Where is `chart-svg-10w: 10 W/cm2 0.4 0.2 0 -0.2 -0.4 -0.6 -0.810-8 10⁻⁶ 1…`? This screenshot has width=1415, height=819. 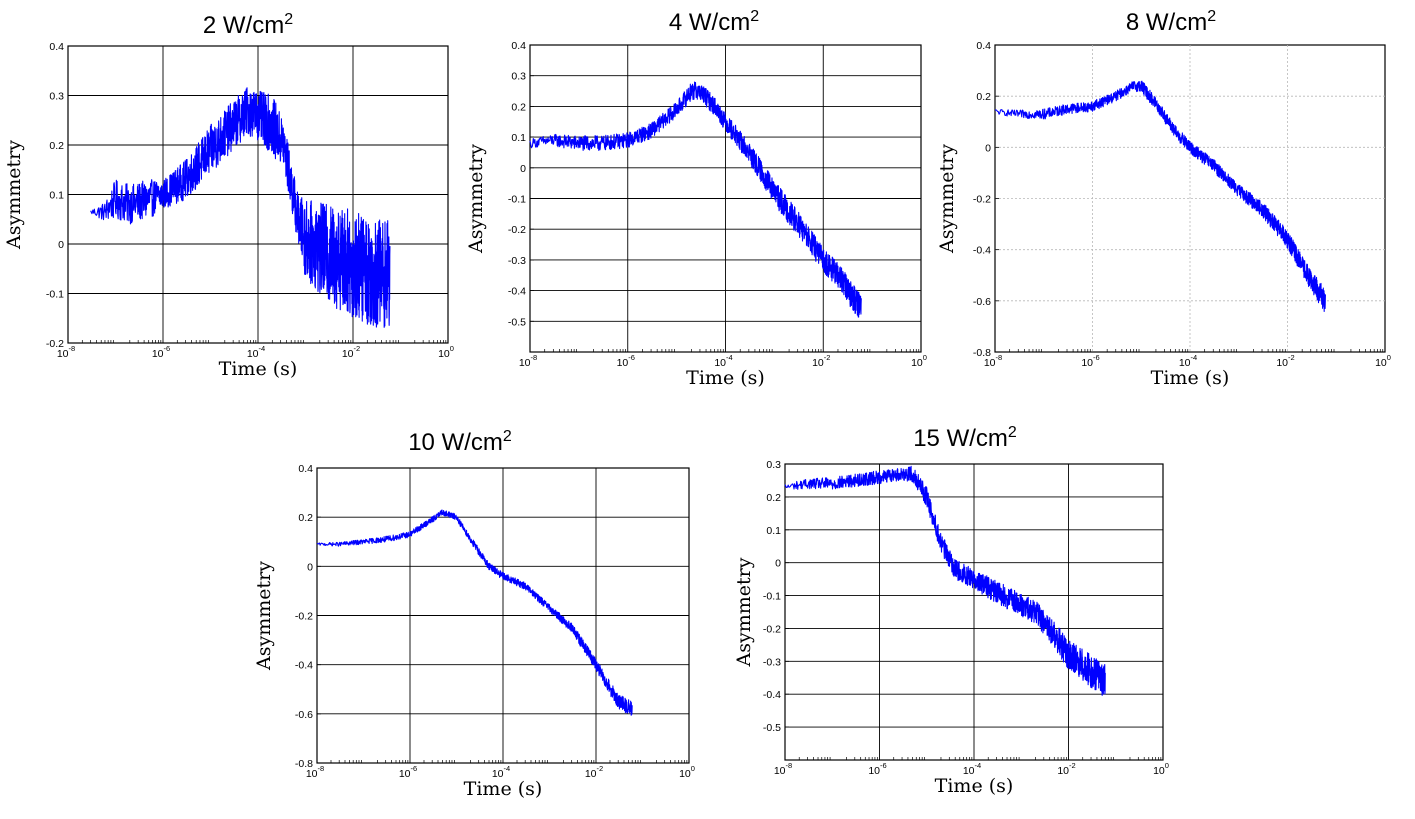 chart-svg-10w: 10 W/cm2 0.4 0.2 0 -0.2 -0.4 -0.6 -0.810-8 10⁻⁶ 1… is located at coordinates (474, 614).